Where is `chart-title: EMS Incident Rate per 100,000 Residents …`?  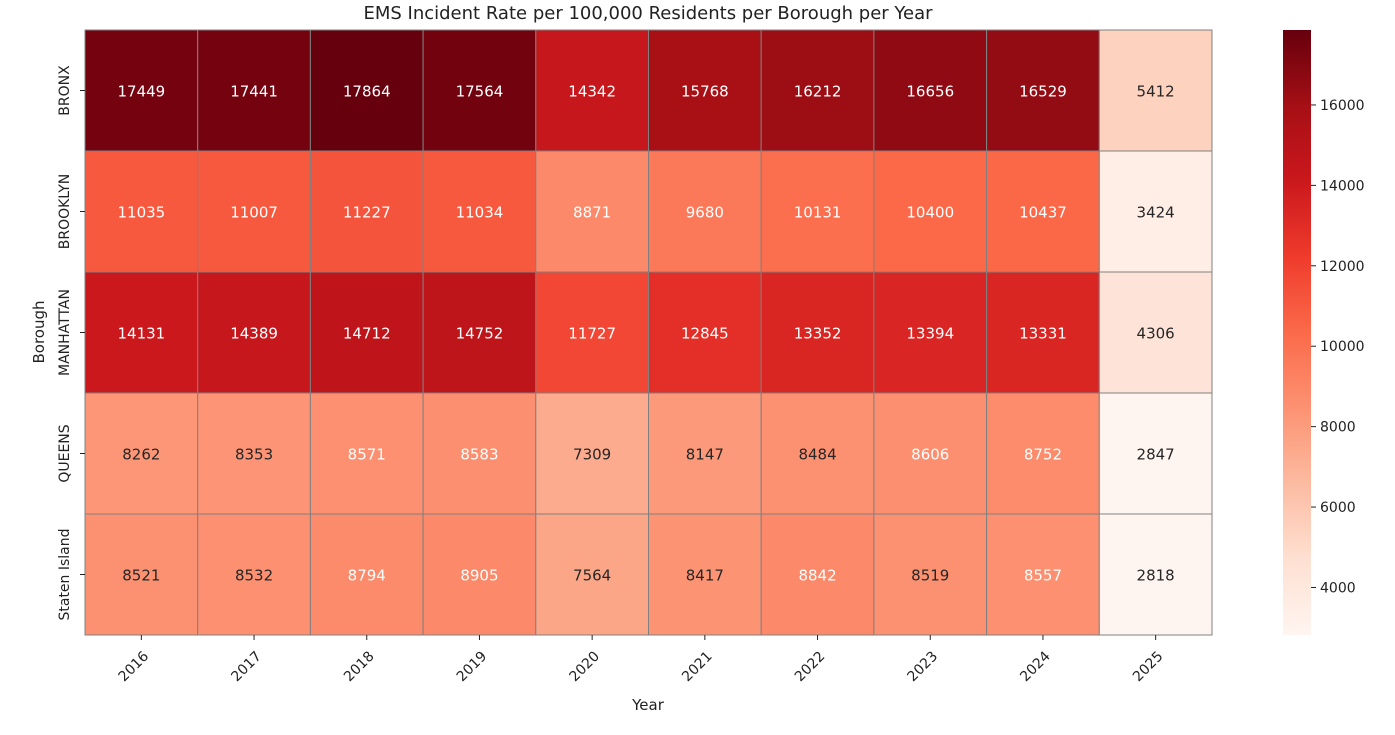
chart-title: EMS Incident Rate per 100,000 Residents … is located at coordinates (648, 13).